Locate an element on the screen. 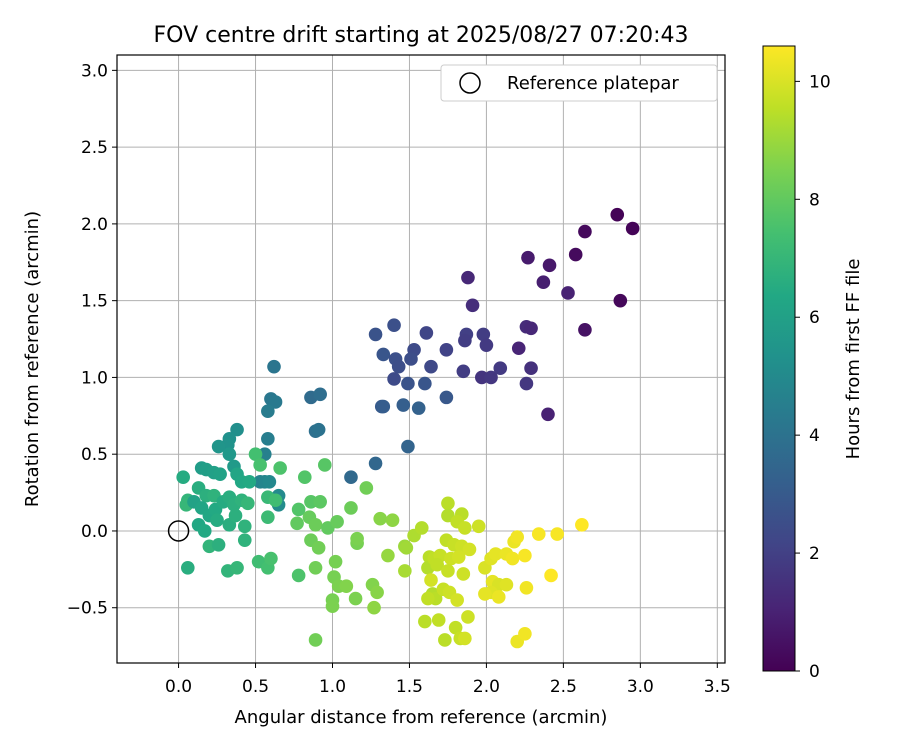 Image resolution: width=900 pixels, height=750 pixels. y-tick-label: 2.0 is located at coordinates (94, 225).